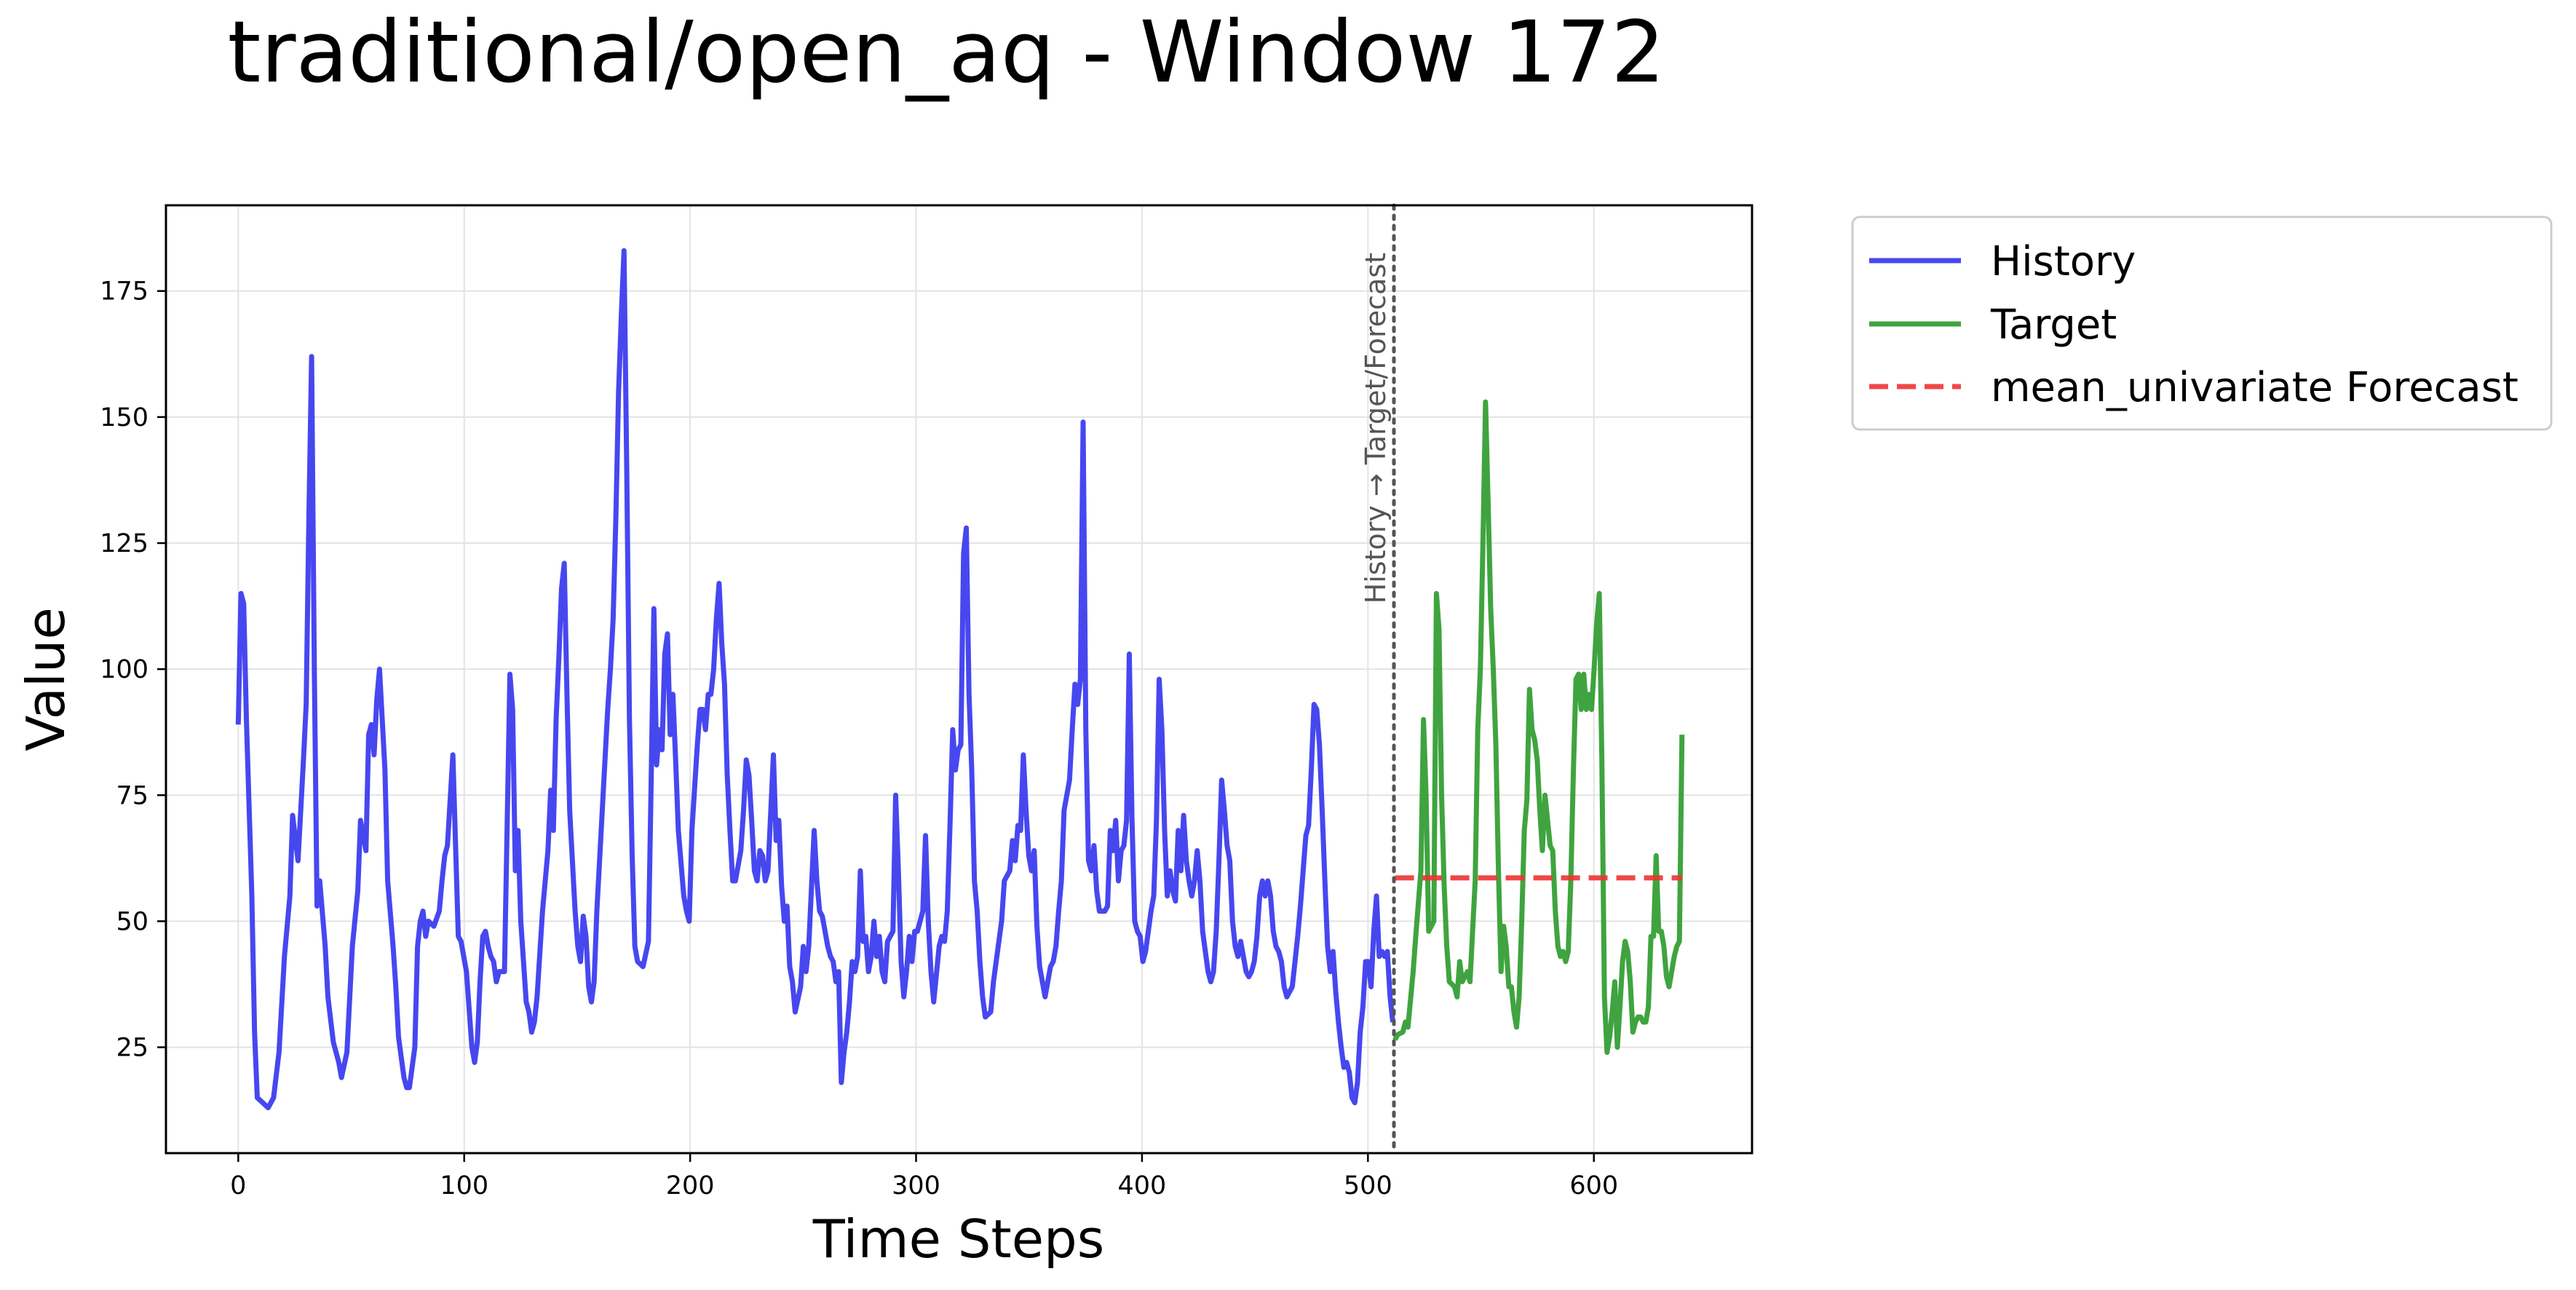 This screenshot has width=2576, height=1290. What do you see at coordinates (132, 921) in the screenshot?
I see `y-tick-label: 50` at bounding box center [132, 921].